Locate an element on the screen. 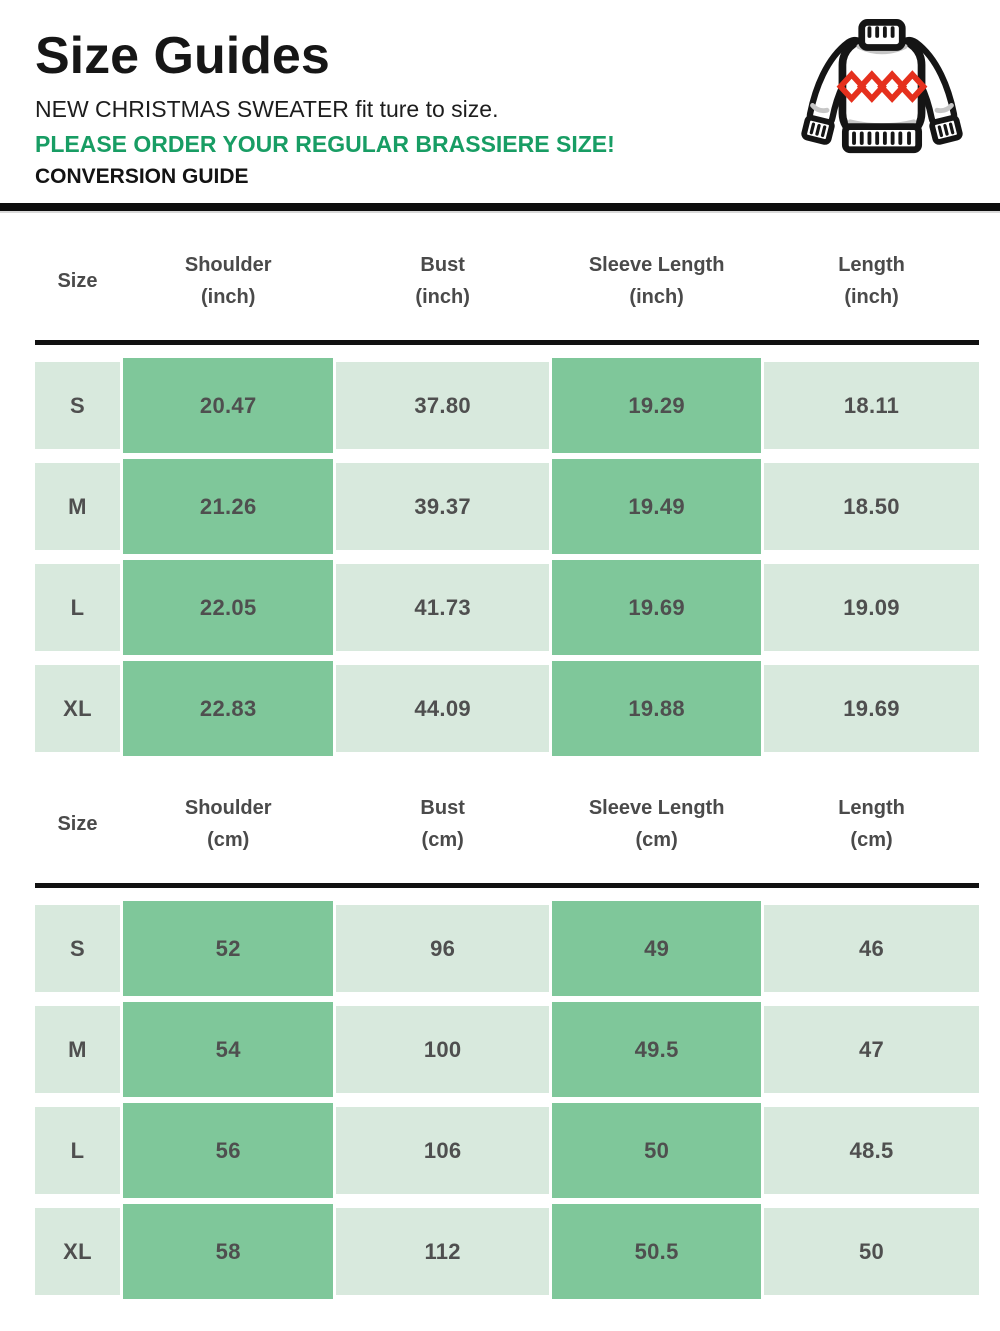  shoulder-value-cell: 58 is located at coordinates (228, 1252).